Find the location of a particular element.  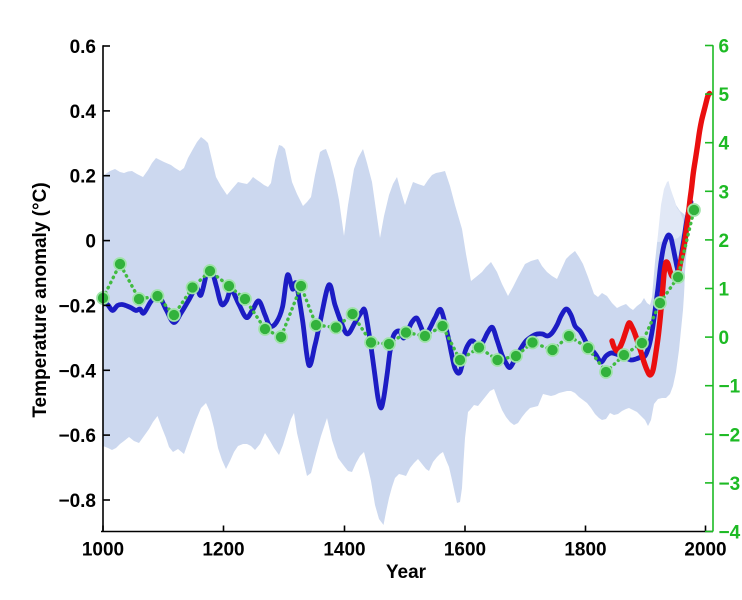

svg-text: 1600 is located at coordinates (465, 550).